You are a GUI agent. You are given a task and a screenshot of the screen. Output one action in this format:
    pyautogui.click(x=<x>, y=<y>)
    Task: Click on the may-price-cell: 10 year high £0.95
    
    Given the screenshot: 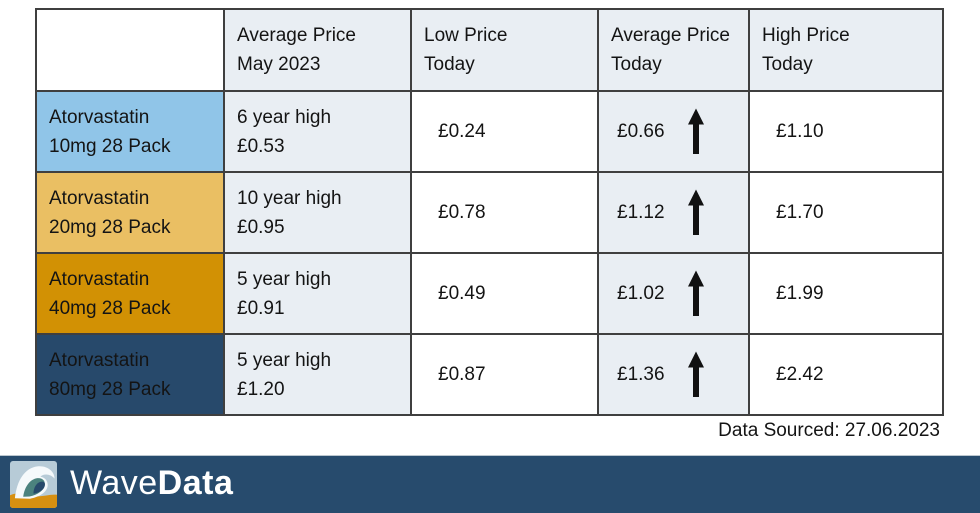 What is the action you would take?
    pyautogui.click(x=317, y=212)
    